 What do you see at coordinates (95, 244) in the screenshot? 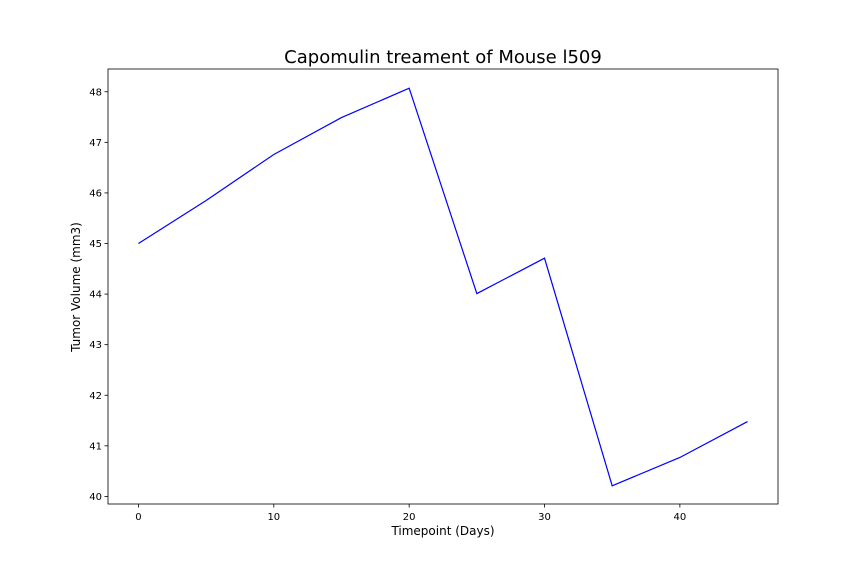
I see `y-tick-label-45: 45` at bounding box center [95, 244].